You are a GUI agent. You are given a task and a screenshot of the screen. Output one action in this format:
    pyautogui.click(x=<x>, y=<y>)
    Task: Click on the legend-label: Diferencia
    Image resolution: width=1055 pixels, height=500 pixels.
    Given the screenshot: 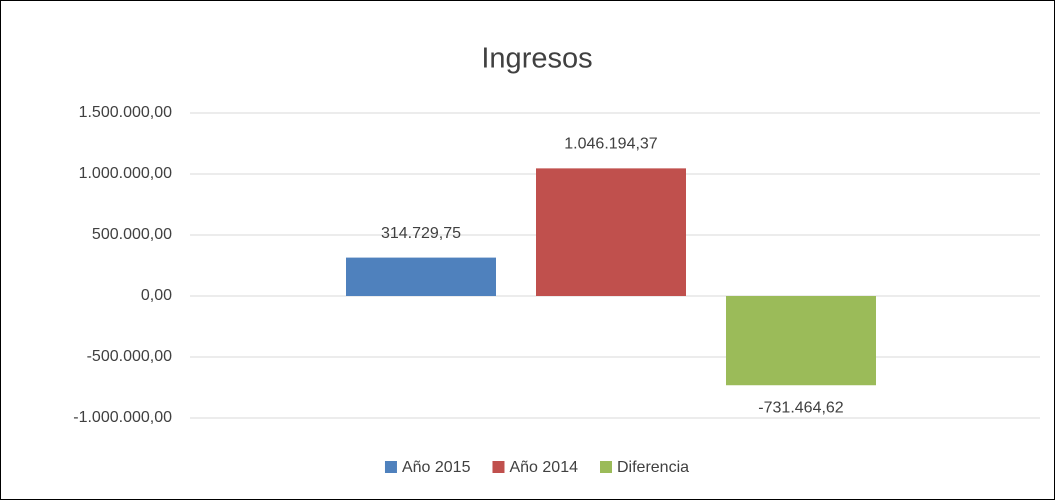 What is the action you would take?
    pyautogui.click(x=653, y=467)
    